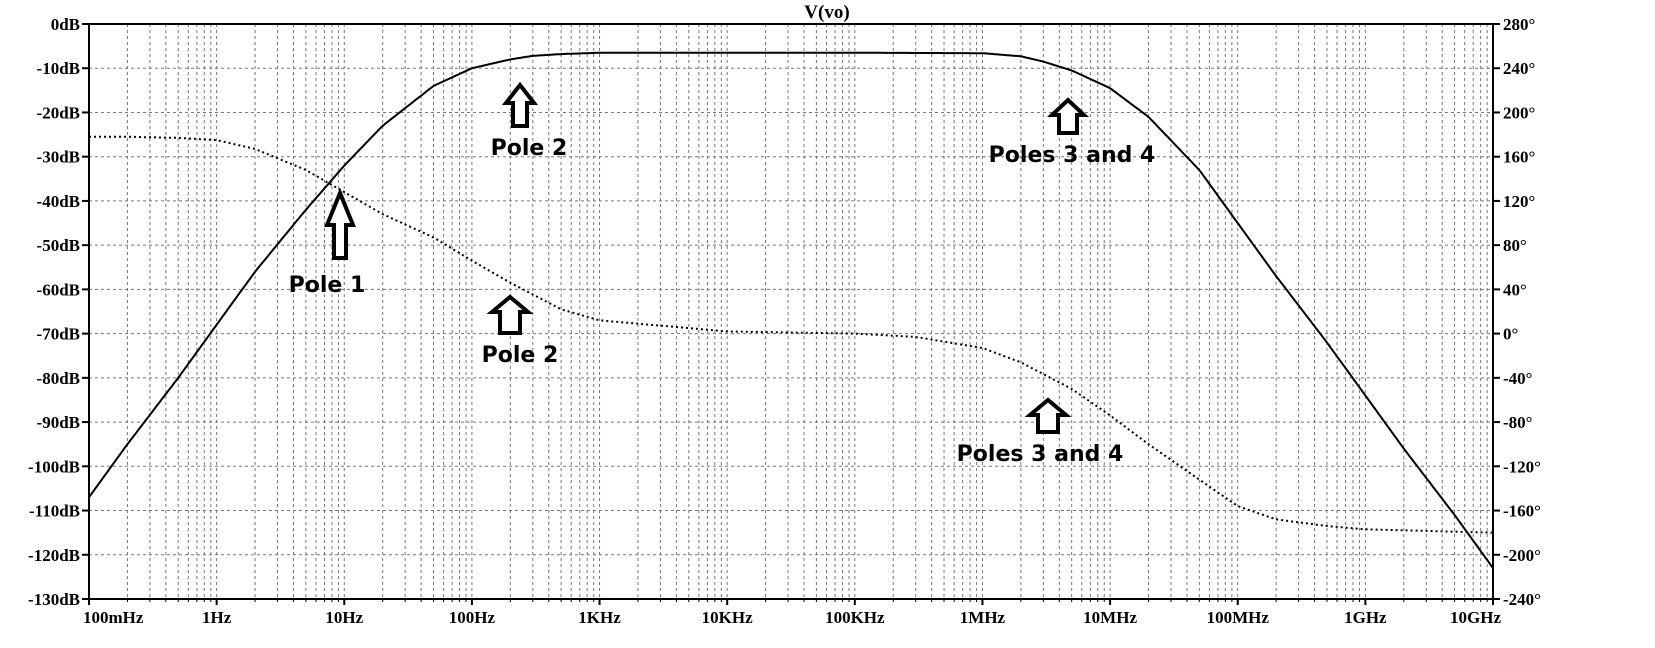 Image resolution: width=1655 pixels, height=648 pixels. Describe the element at coordinates (113, 617) in the screenshot. I see `x-tick-label: 100mHz` at that location.